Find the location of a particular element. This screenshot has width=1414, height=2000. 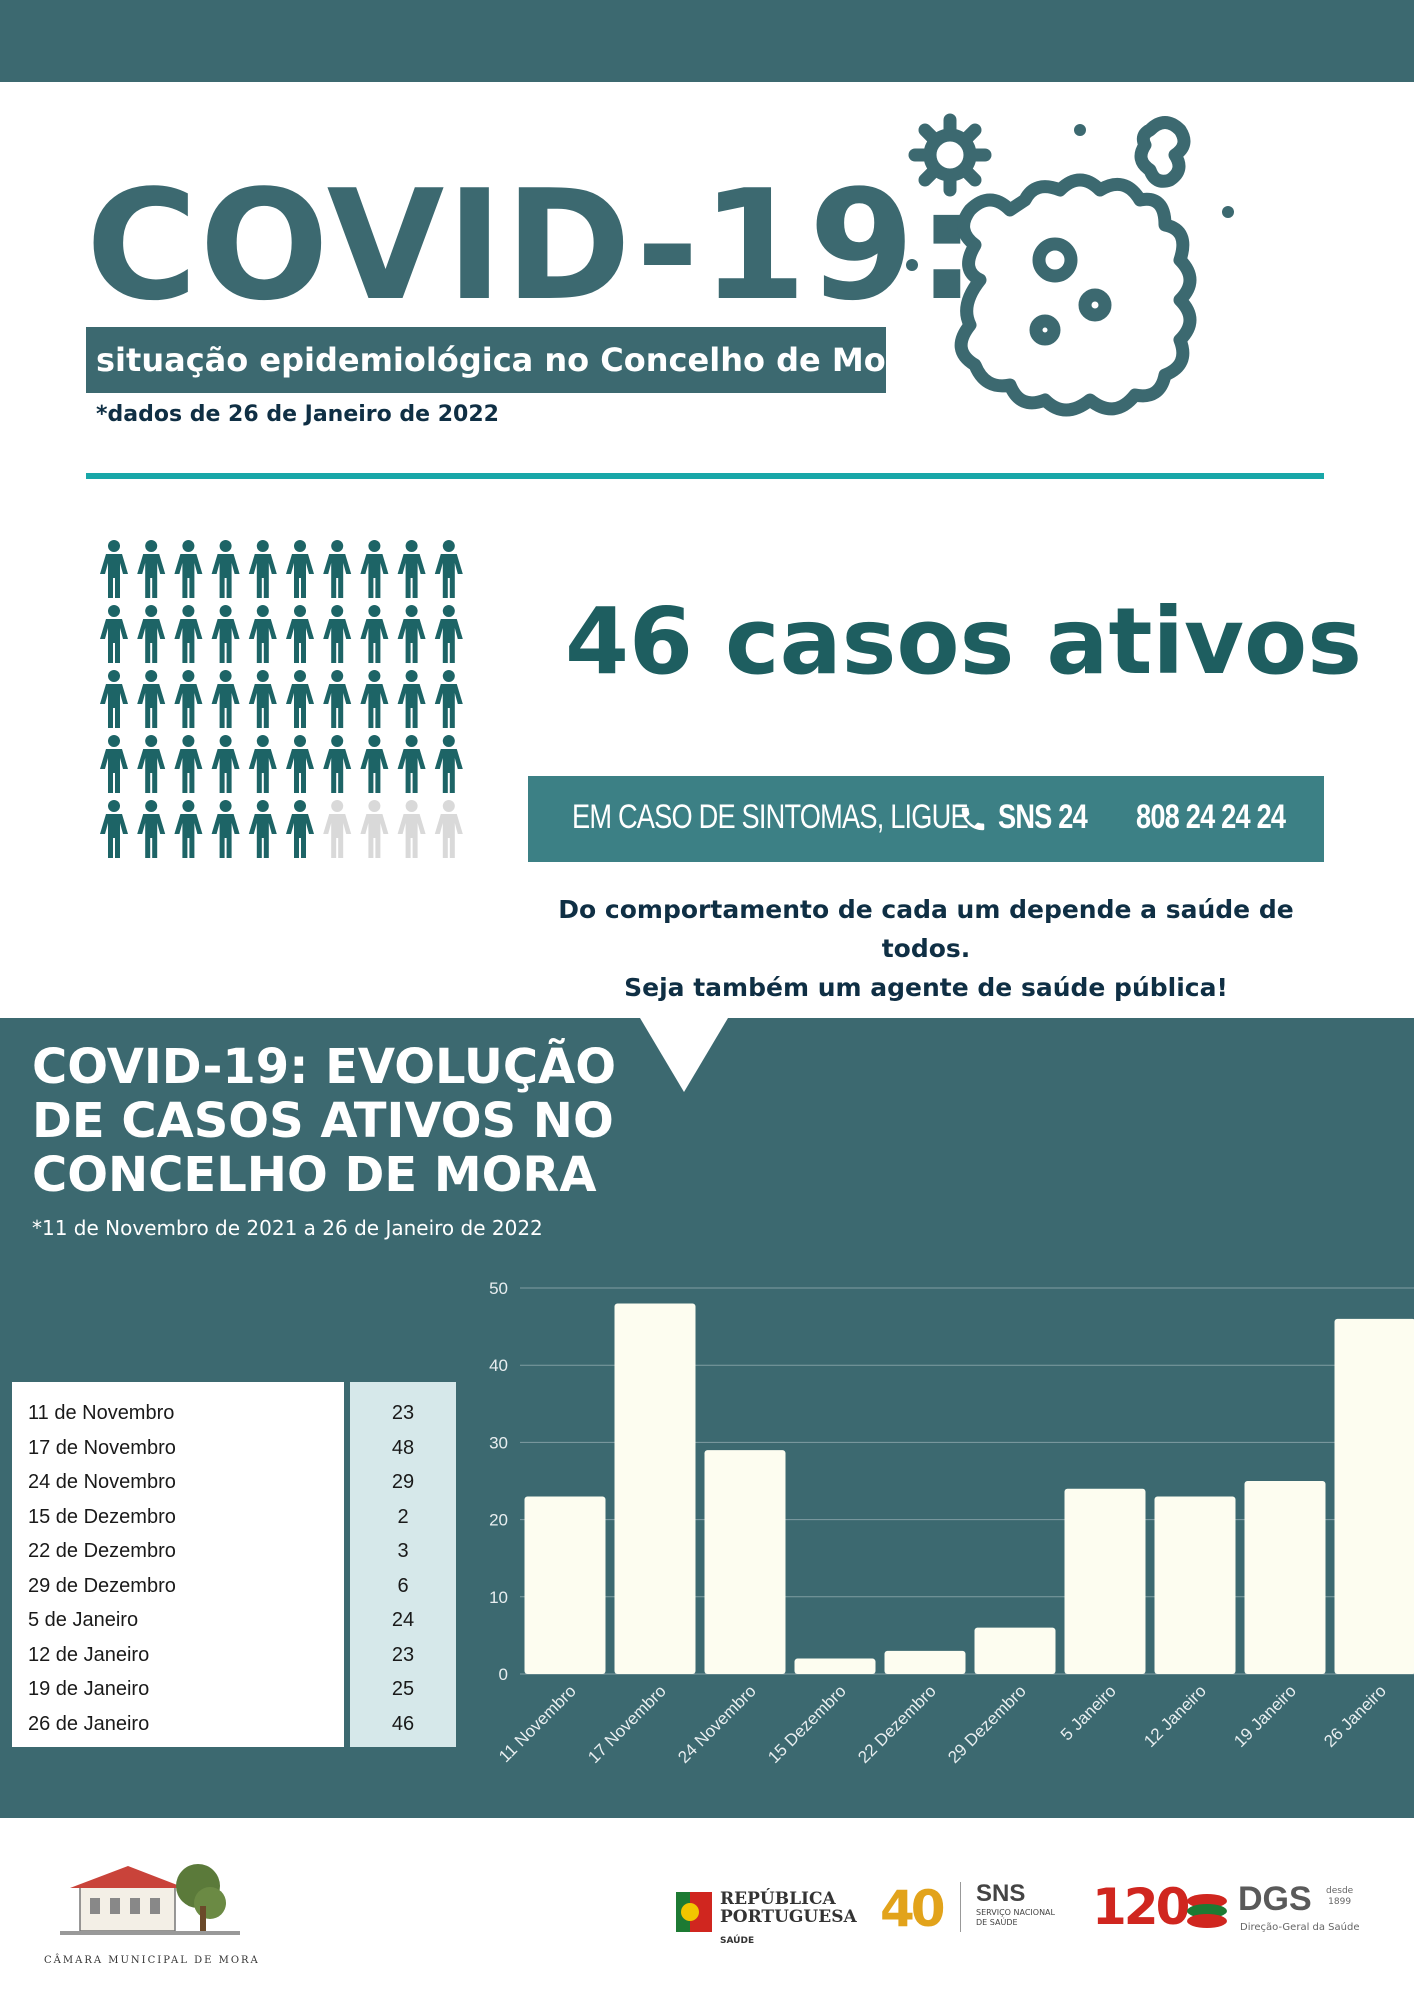

x-tick-label: 15 Dezembro is located at coordinates (807, 1724).